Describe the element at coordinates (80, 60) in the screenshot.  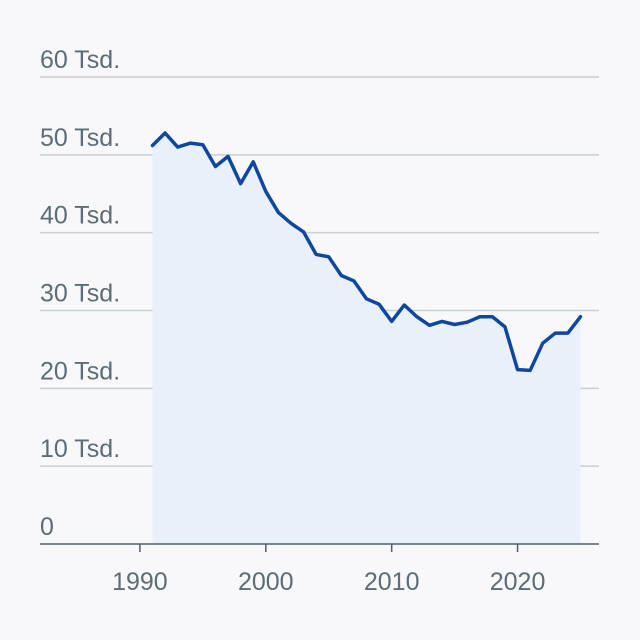
I see `y-tick-label: 60 Tsd.` at that location.